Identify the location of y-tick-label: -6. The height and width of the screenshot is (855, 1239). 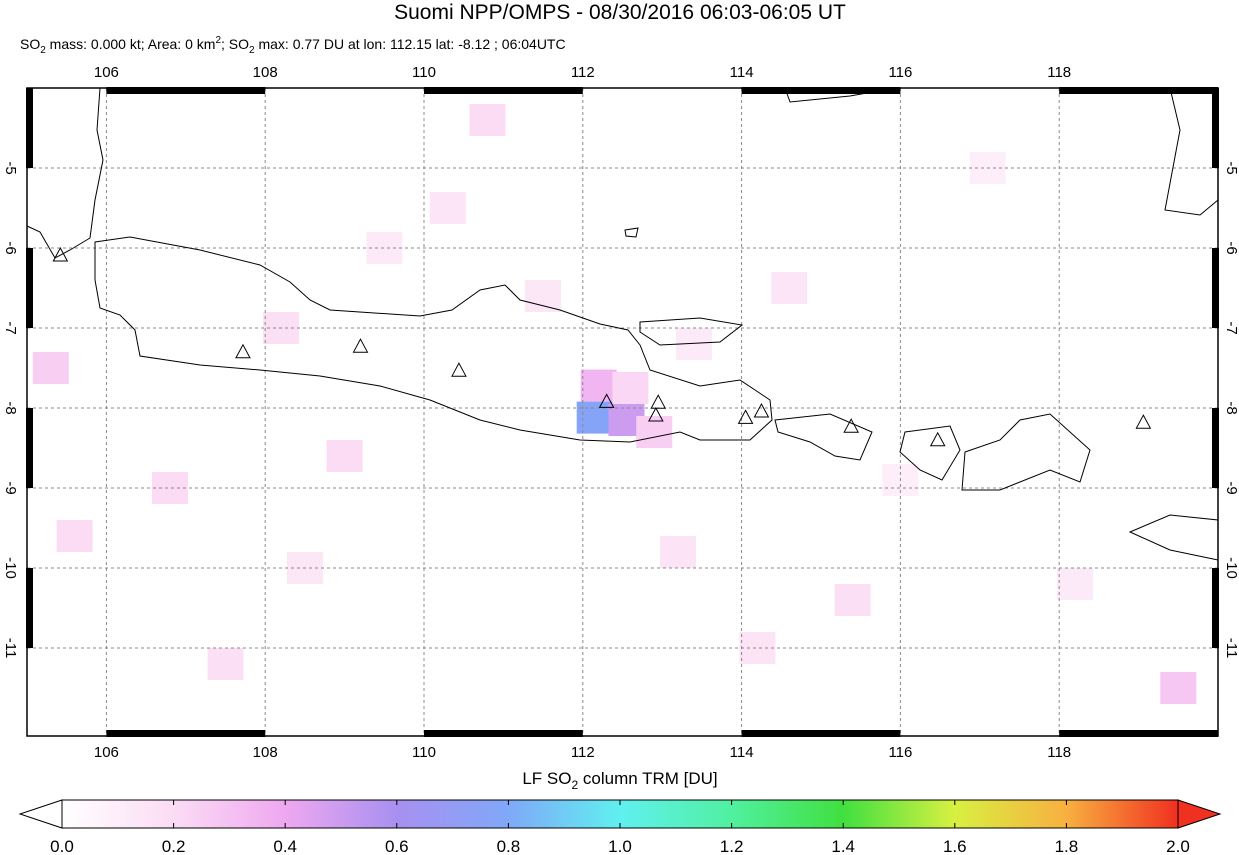
(10, 247).